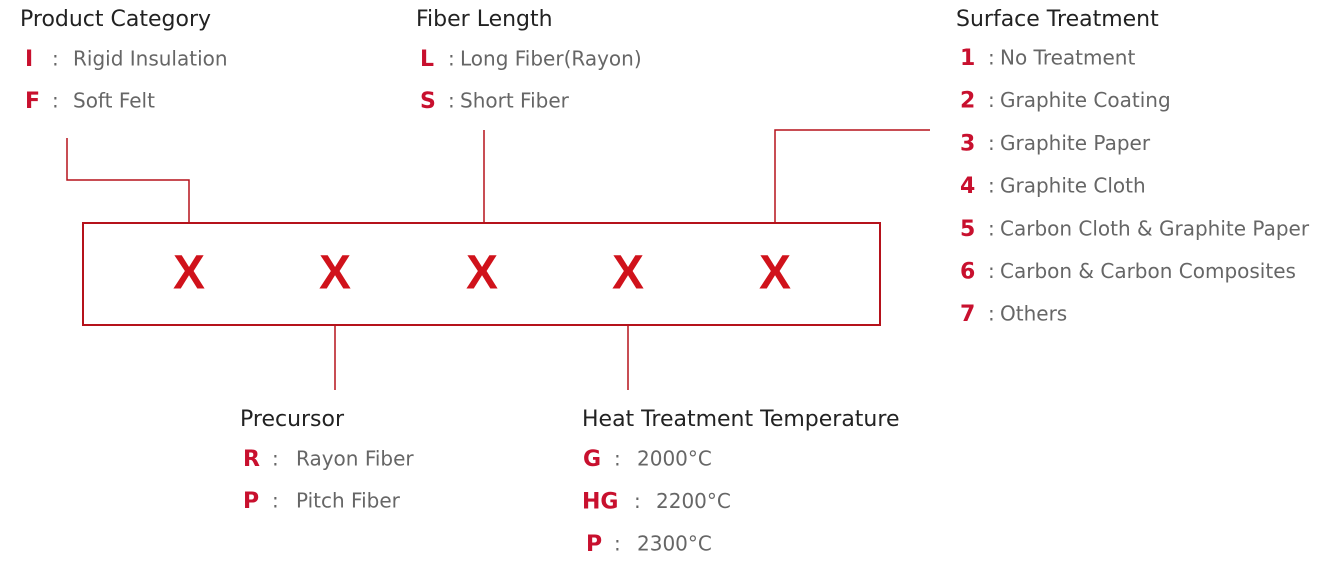 The height and width of the screenshot is (562, 1334). Describe the element at coordinates (740, 419) in the screenshot. I see `group-title: Heat Treatment Temperature` at that location.